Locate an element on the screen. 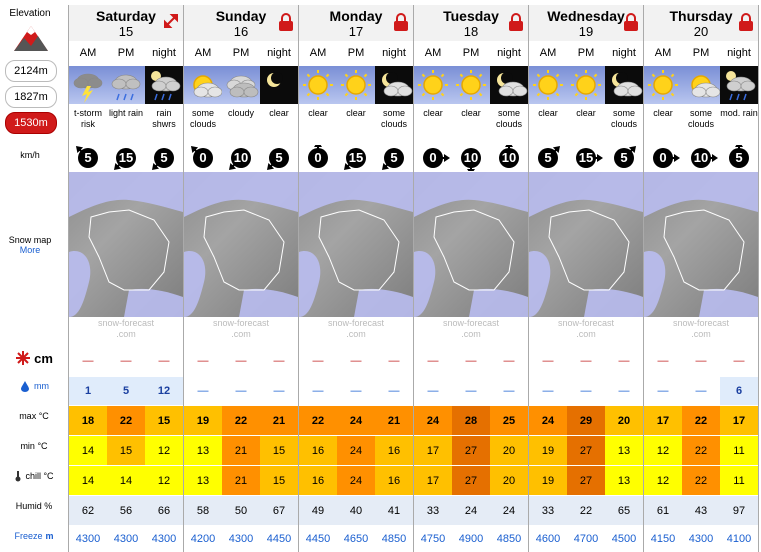 Image resolution: width=761 pixels, height=552 pixels. weather-description: clear is located at coordinates (471, 113).